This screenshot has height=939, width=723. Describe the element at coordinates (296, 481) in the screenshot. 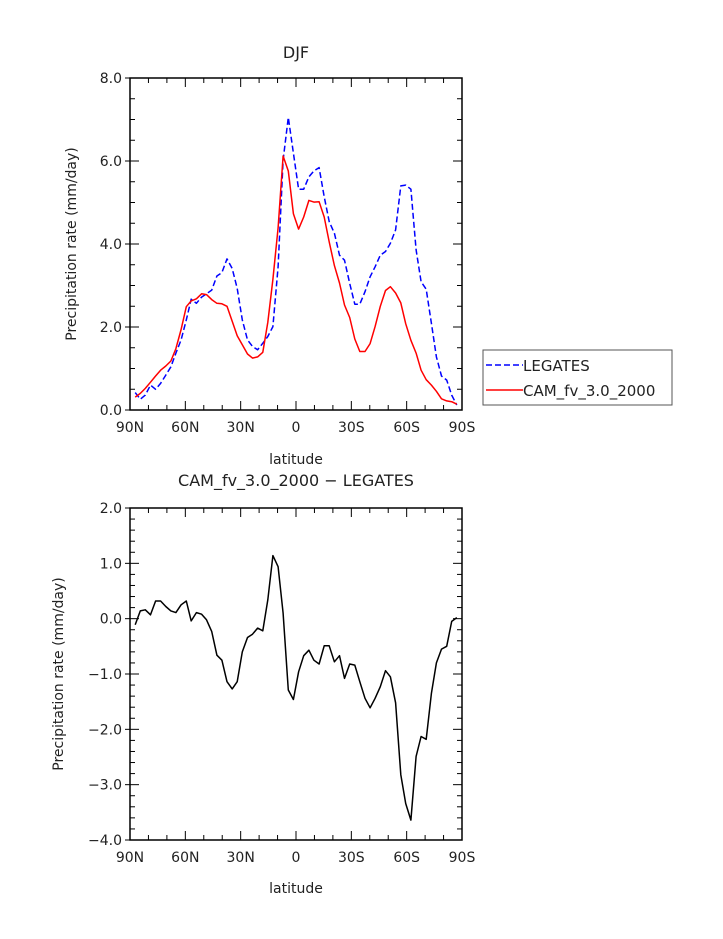

I see `chart-title: CAM_fv_3.0_2000 − LEGATES` at that location.